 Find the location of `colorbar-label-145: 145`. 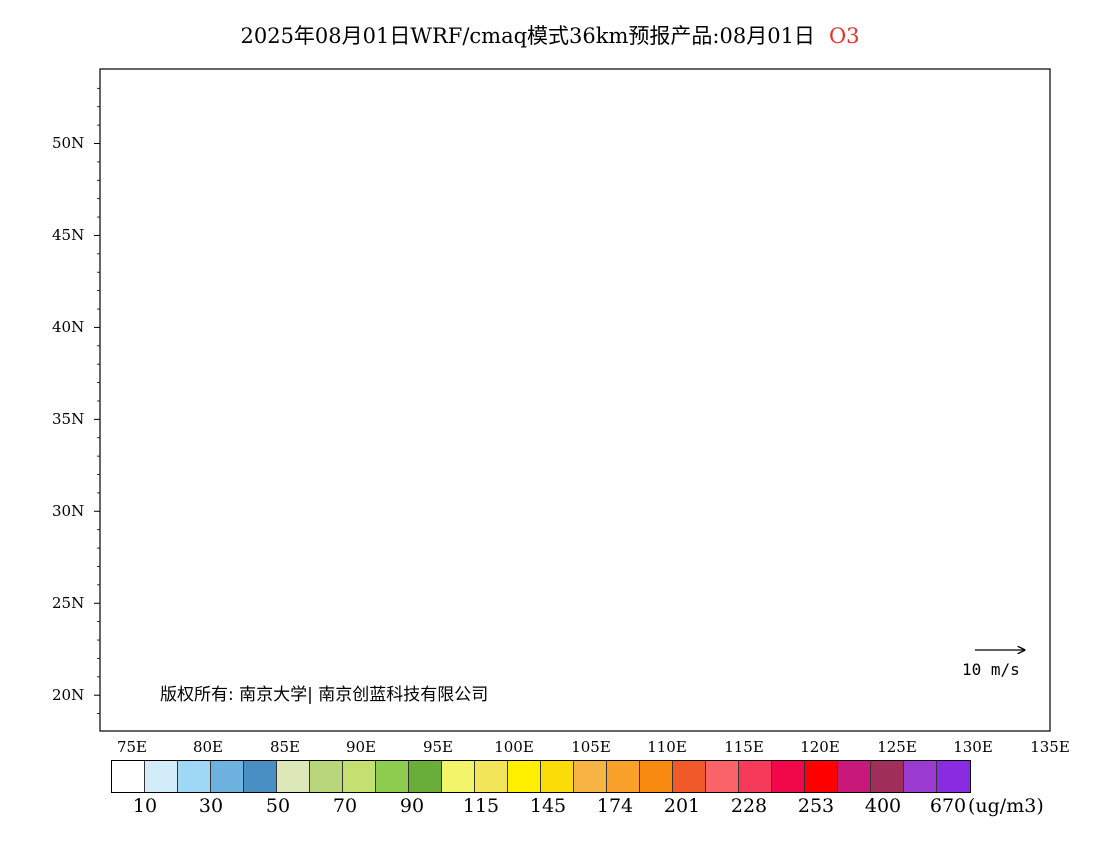

colorbar-label-145: 145 is located at coordinates (548, 806).